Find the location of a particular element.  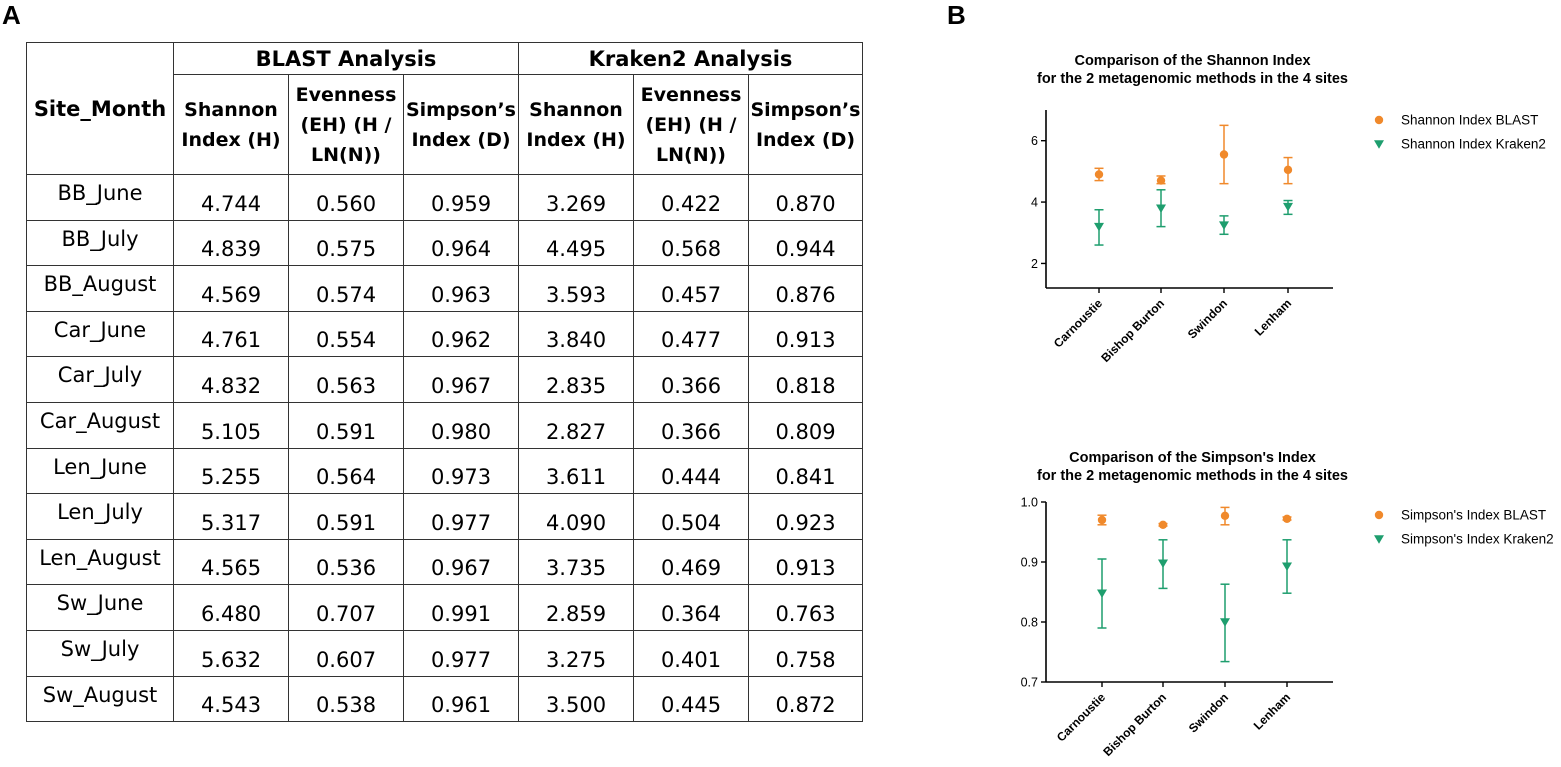

blast-shannon-cell: 5.105 is located at coordinates (231, 425).